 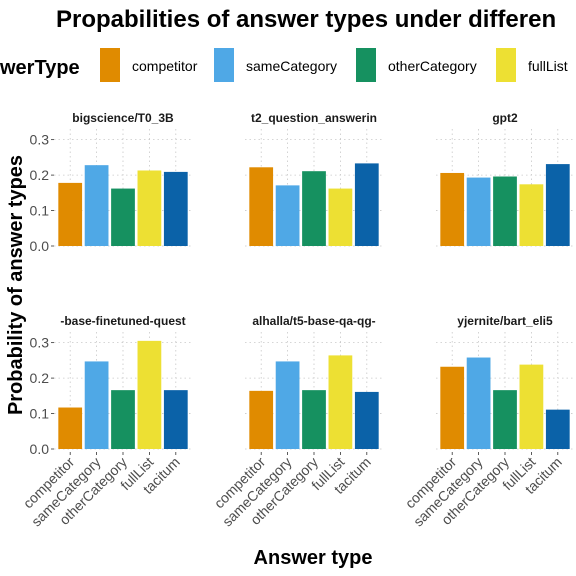 I want to click on panel-title: gpt2, so click(x=505, y=118).